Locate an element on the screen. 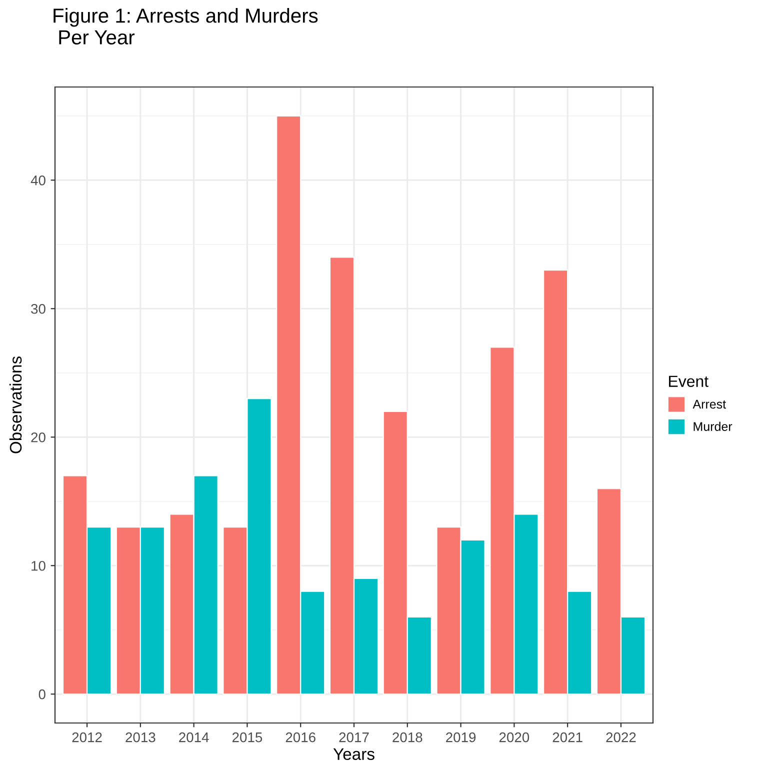 The height and width of the screenshot is (767, 757). x-axis-title: Years is located at coordinates (353, 754).